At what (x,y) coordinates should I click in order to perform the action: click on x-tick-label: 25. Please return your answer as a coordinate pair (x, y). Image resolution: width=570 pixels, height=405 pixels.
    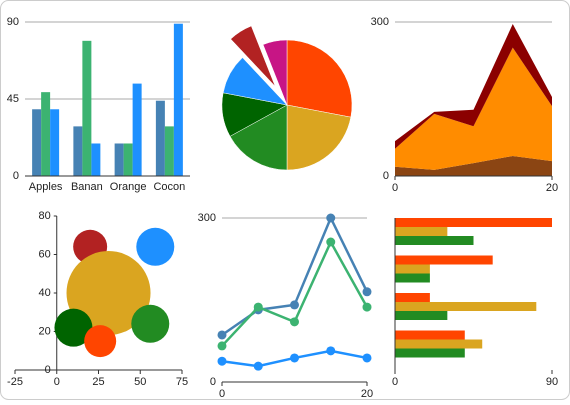
    Looking at the image, I should click on (98, 382).